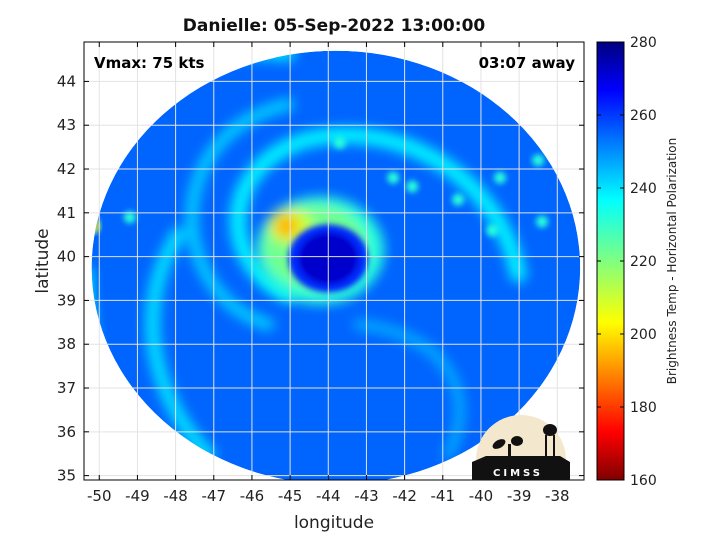 This screenshot has width=720, height=540. Describe the element at coordinates (404, 496) in the screenshot. I see `x-tick-label: -42` at that location.